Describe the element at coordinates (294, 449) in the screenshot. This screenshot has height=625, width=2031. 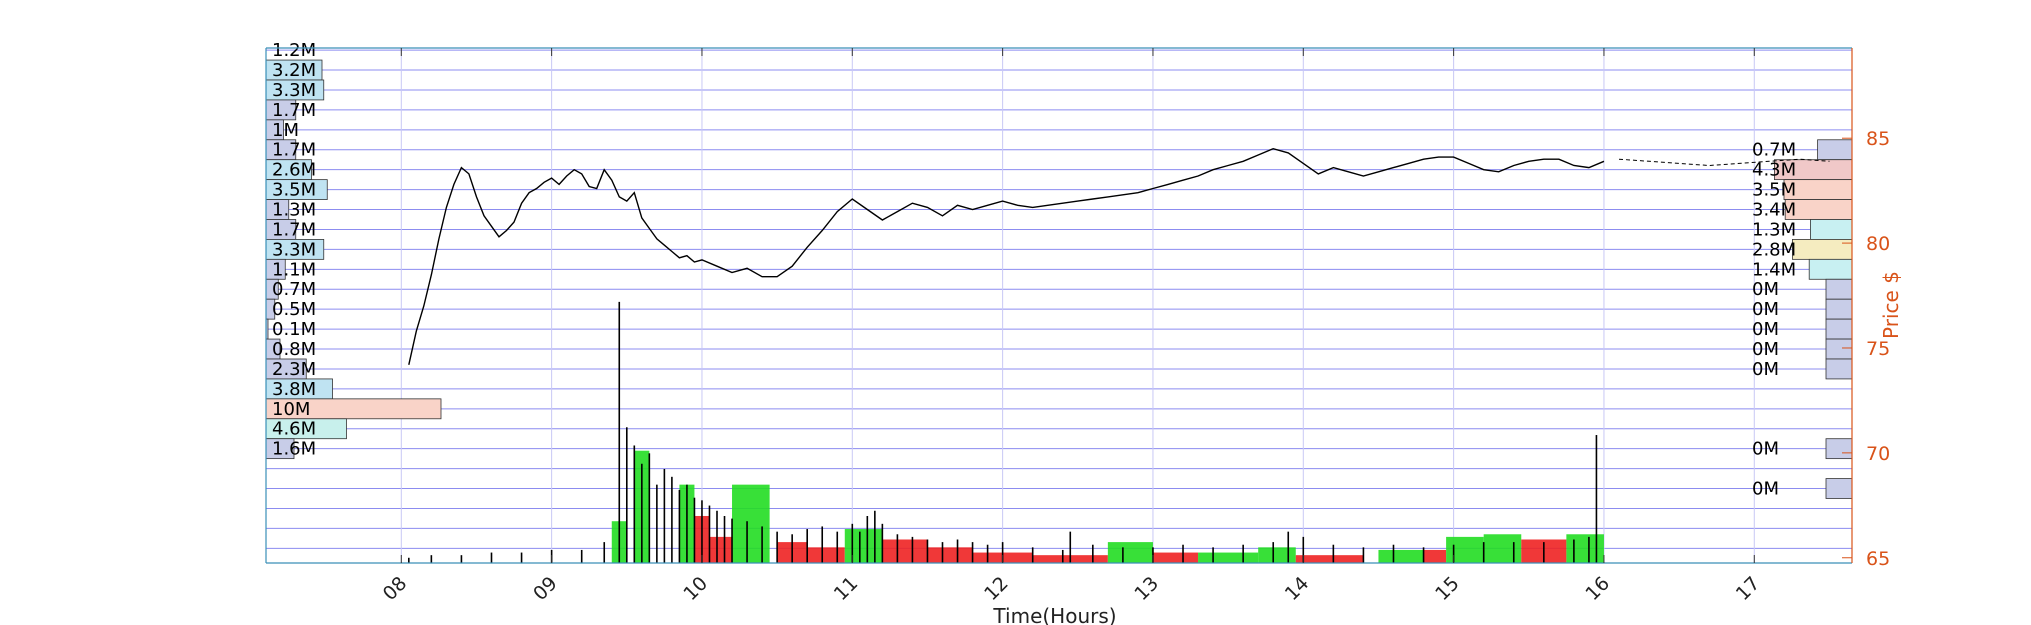
I see `left-profile-label: 1.6M` at that location.